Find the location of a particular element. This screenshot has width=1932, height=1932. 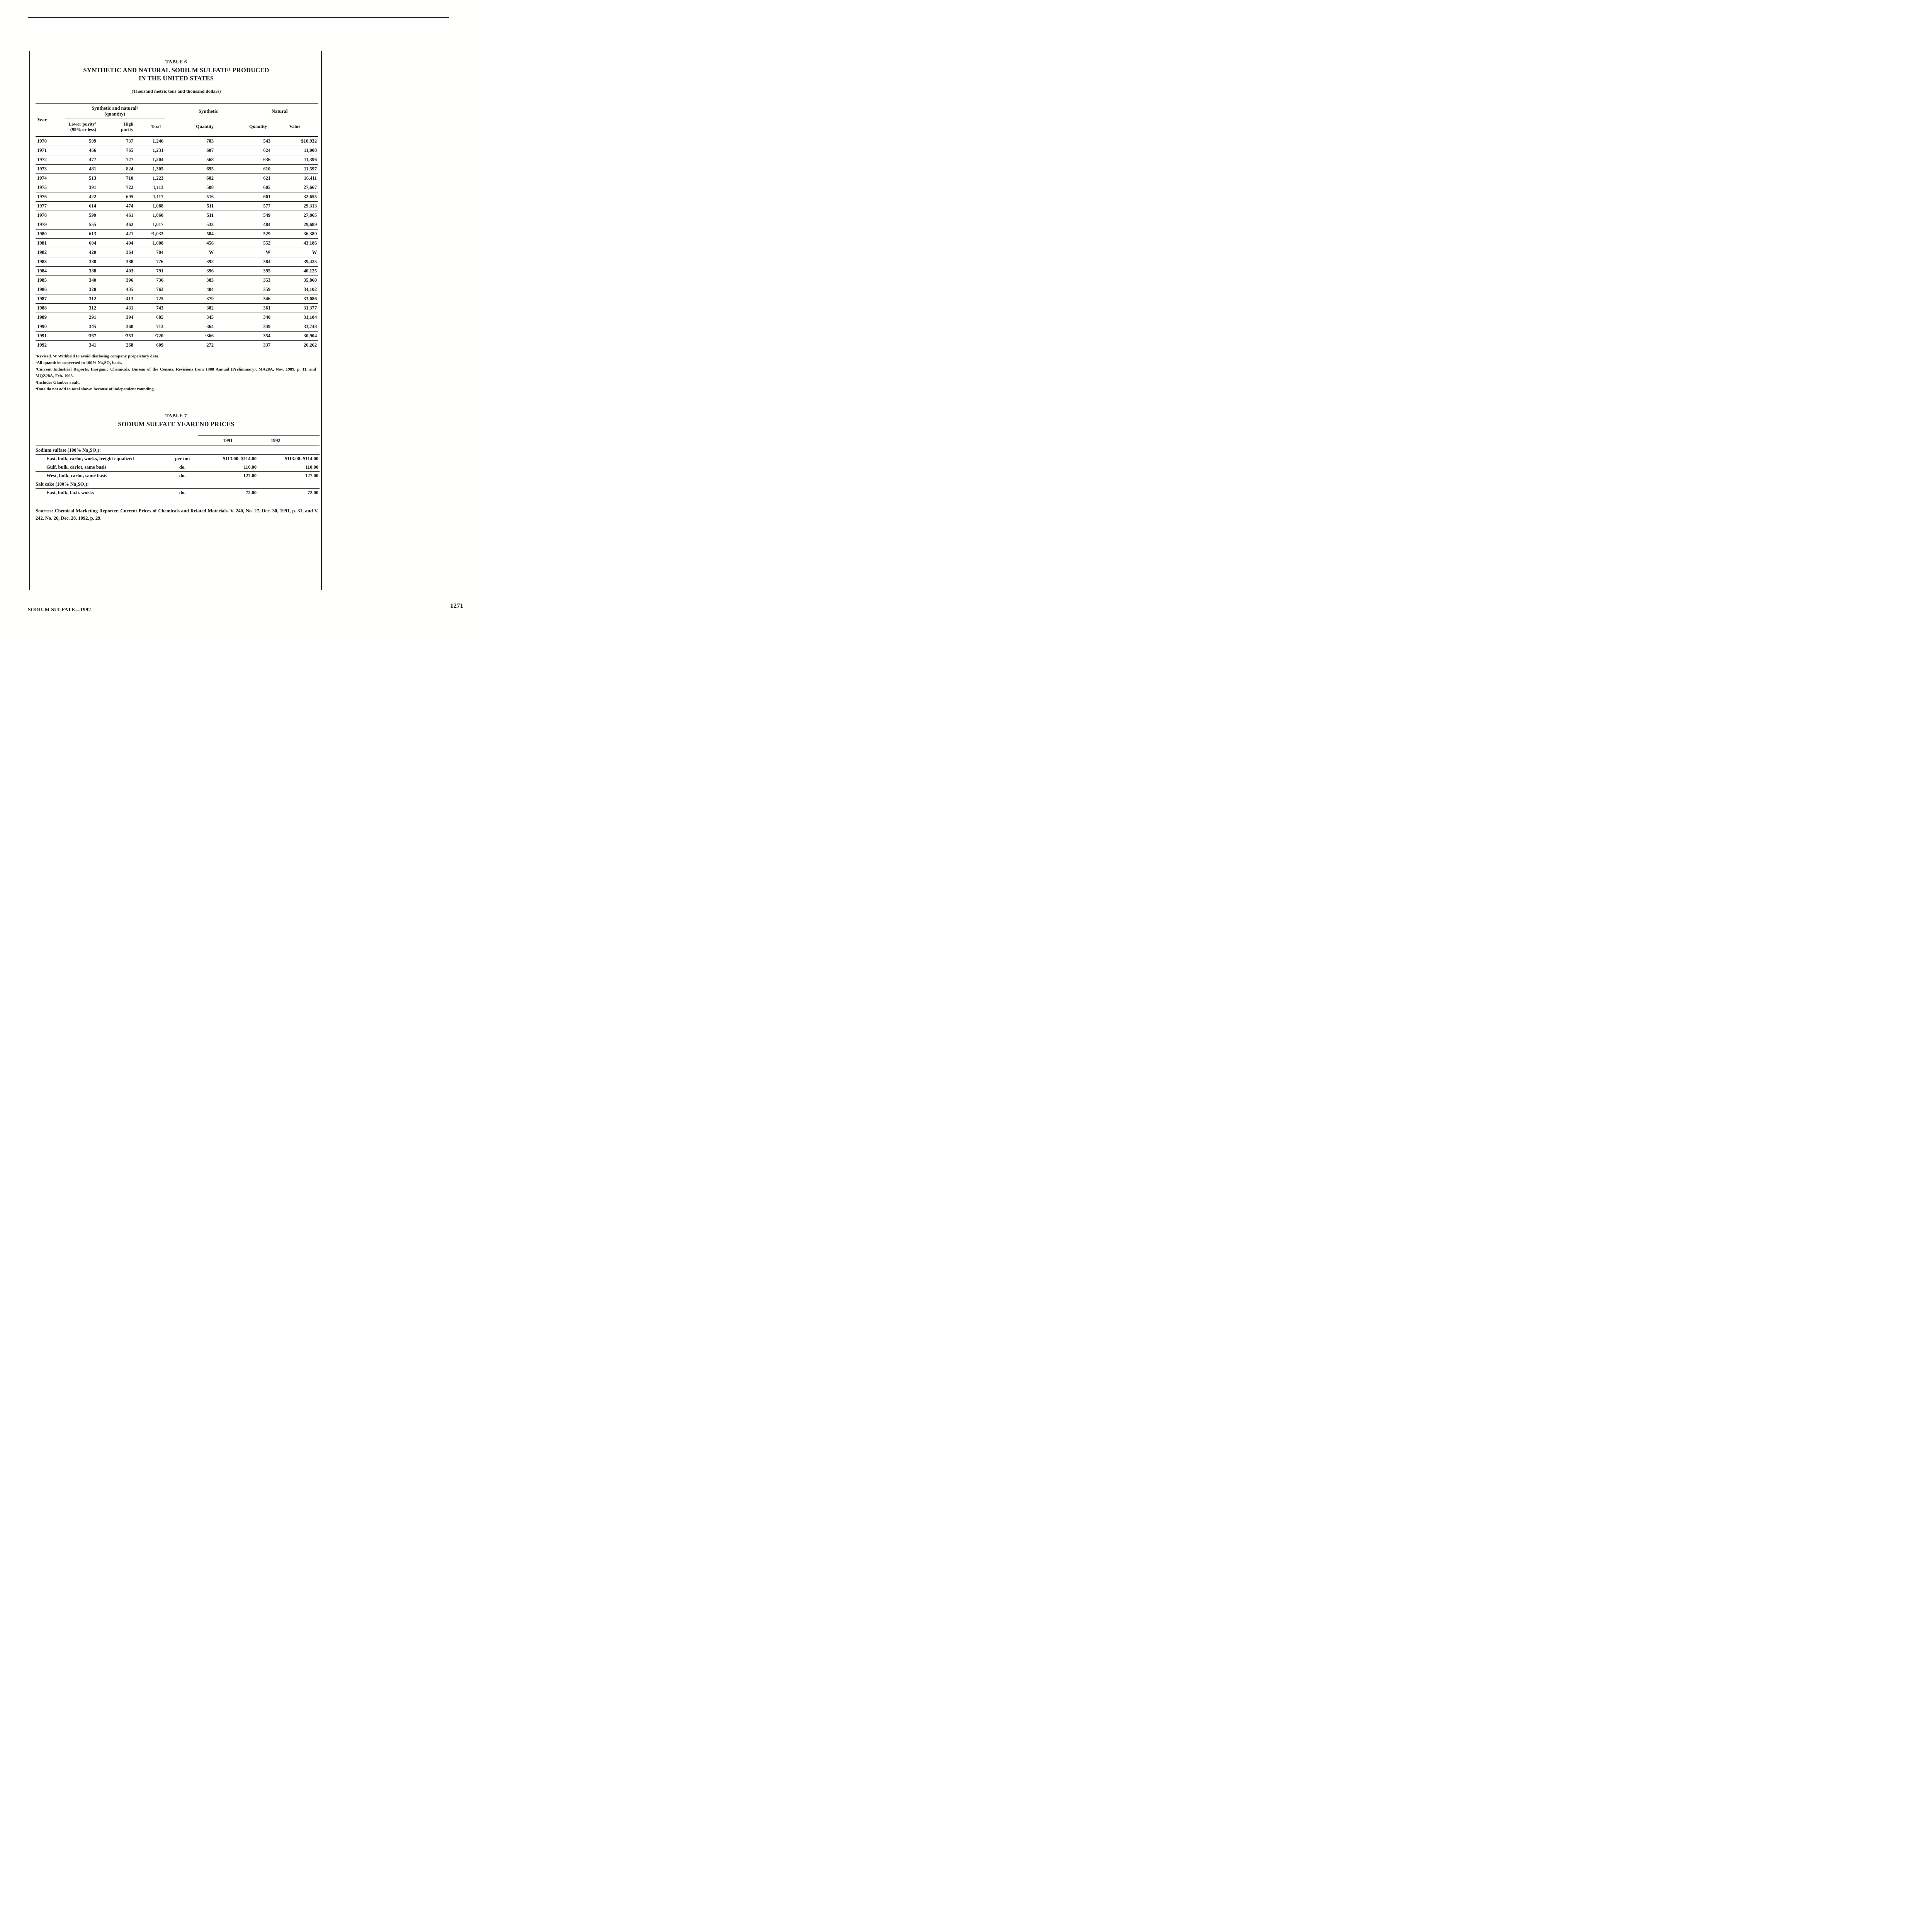

year-cell: 1992 is located at coordinates (50, 345).